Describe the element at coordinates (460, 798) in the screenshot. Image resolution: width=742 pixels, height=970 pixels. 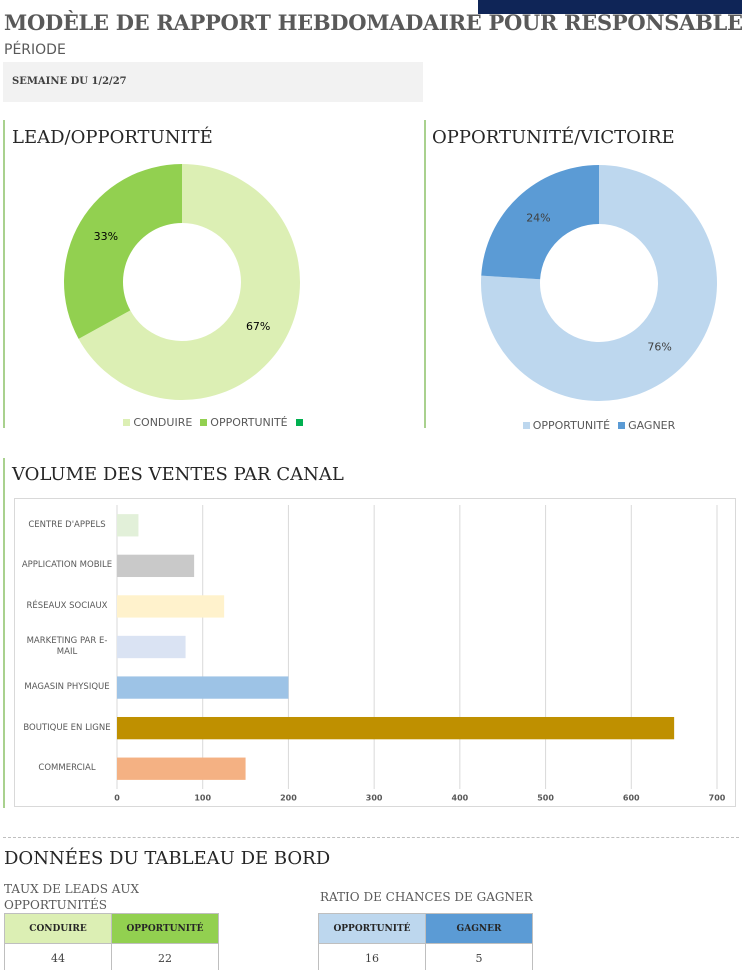
I see `x-tick-label: 400` at that location.